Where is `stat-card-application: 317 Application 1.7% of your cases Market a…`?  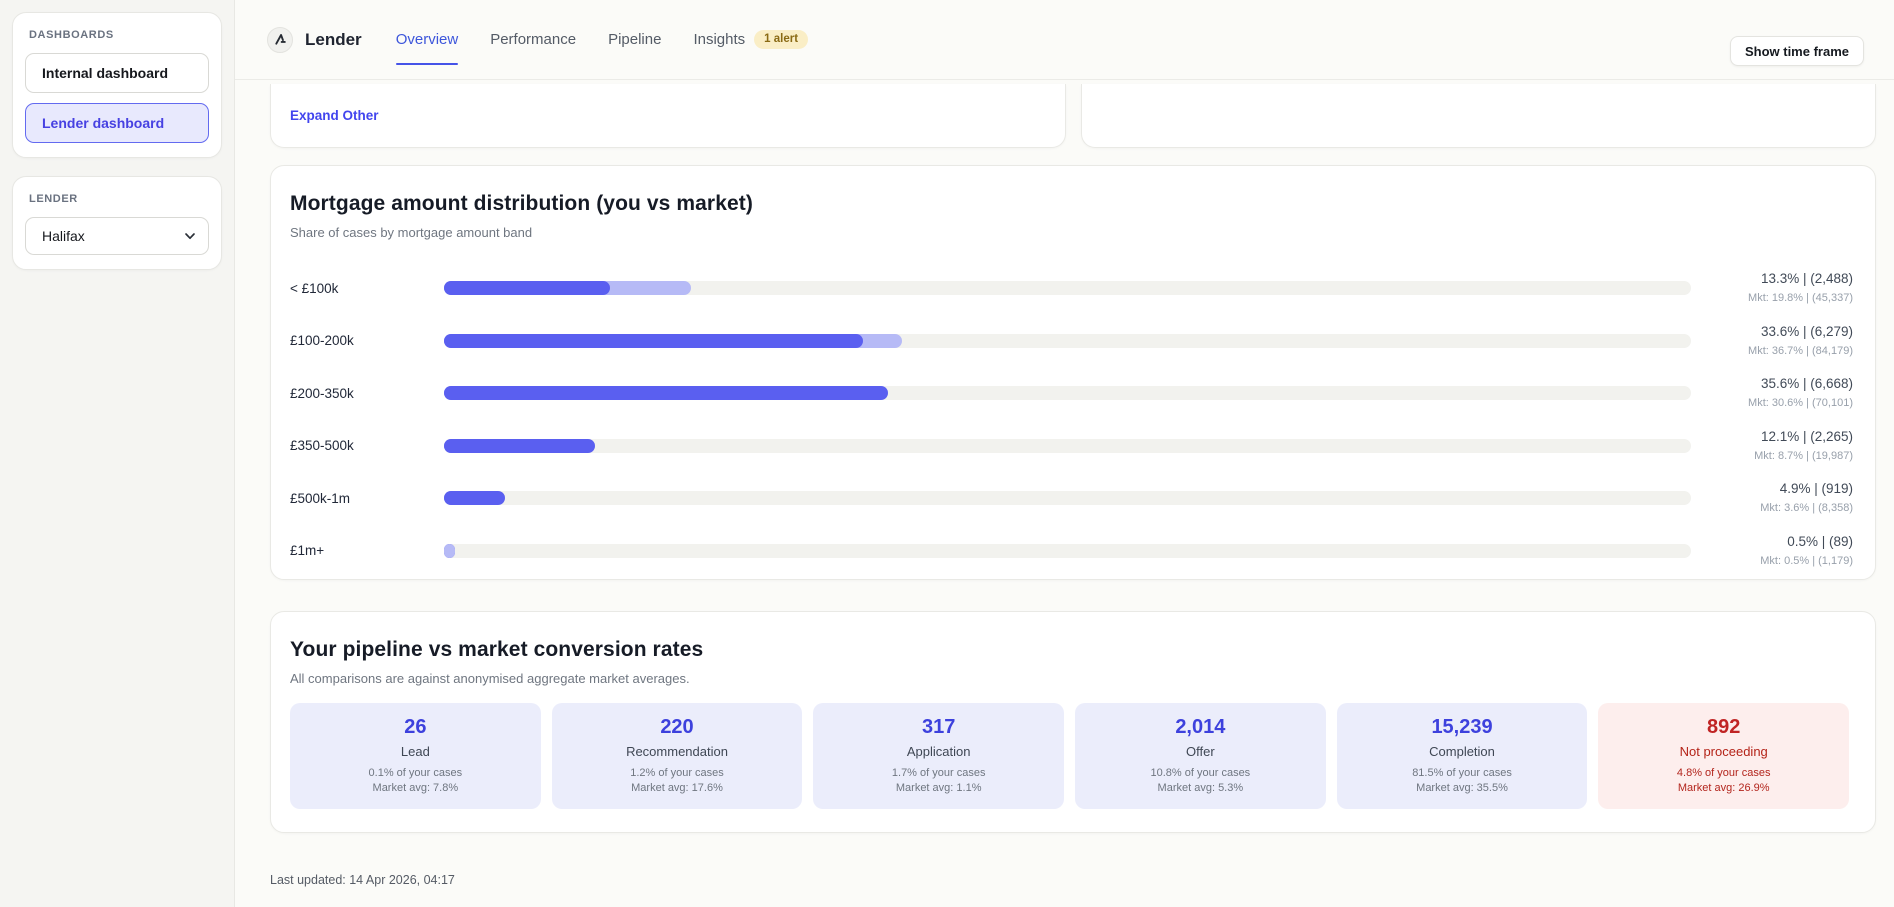 stat-card-application: 317 Application 1.7% of your cases Market a… is located at coordinates (939, 756).